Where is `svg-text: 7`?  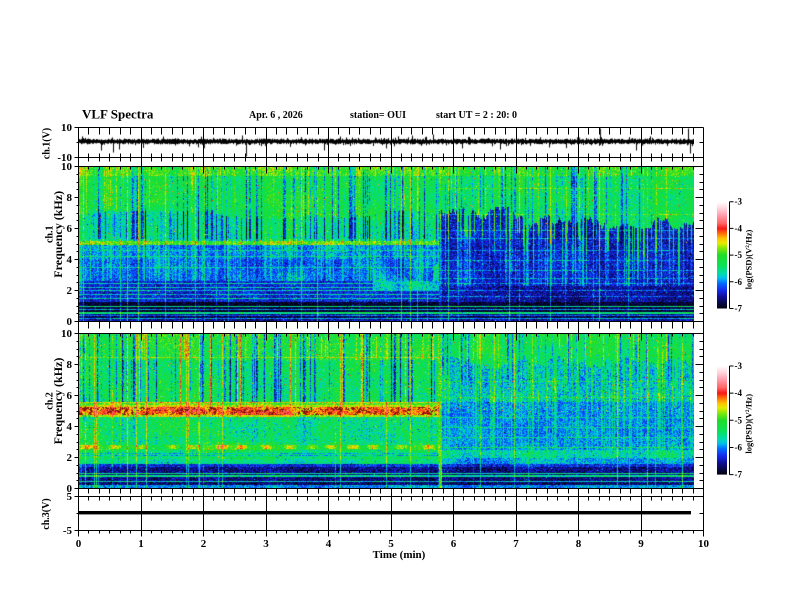
svg-text: 7 is located at coordinates (516, 544).